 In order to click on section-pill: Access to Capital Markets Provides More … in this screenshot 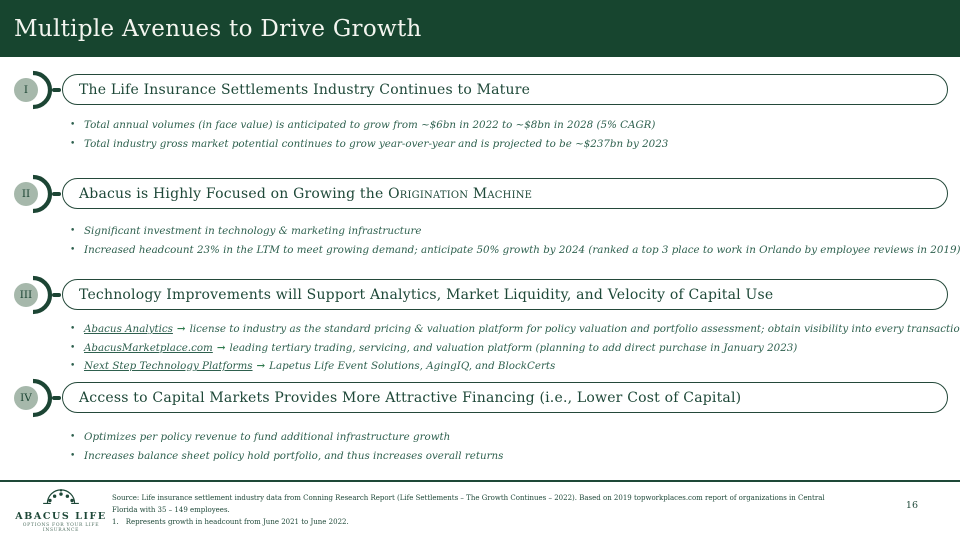, I will do `click(505, 397)`.